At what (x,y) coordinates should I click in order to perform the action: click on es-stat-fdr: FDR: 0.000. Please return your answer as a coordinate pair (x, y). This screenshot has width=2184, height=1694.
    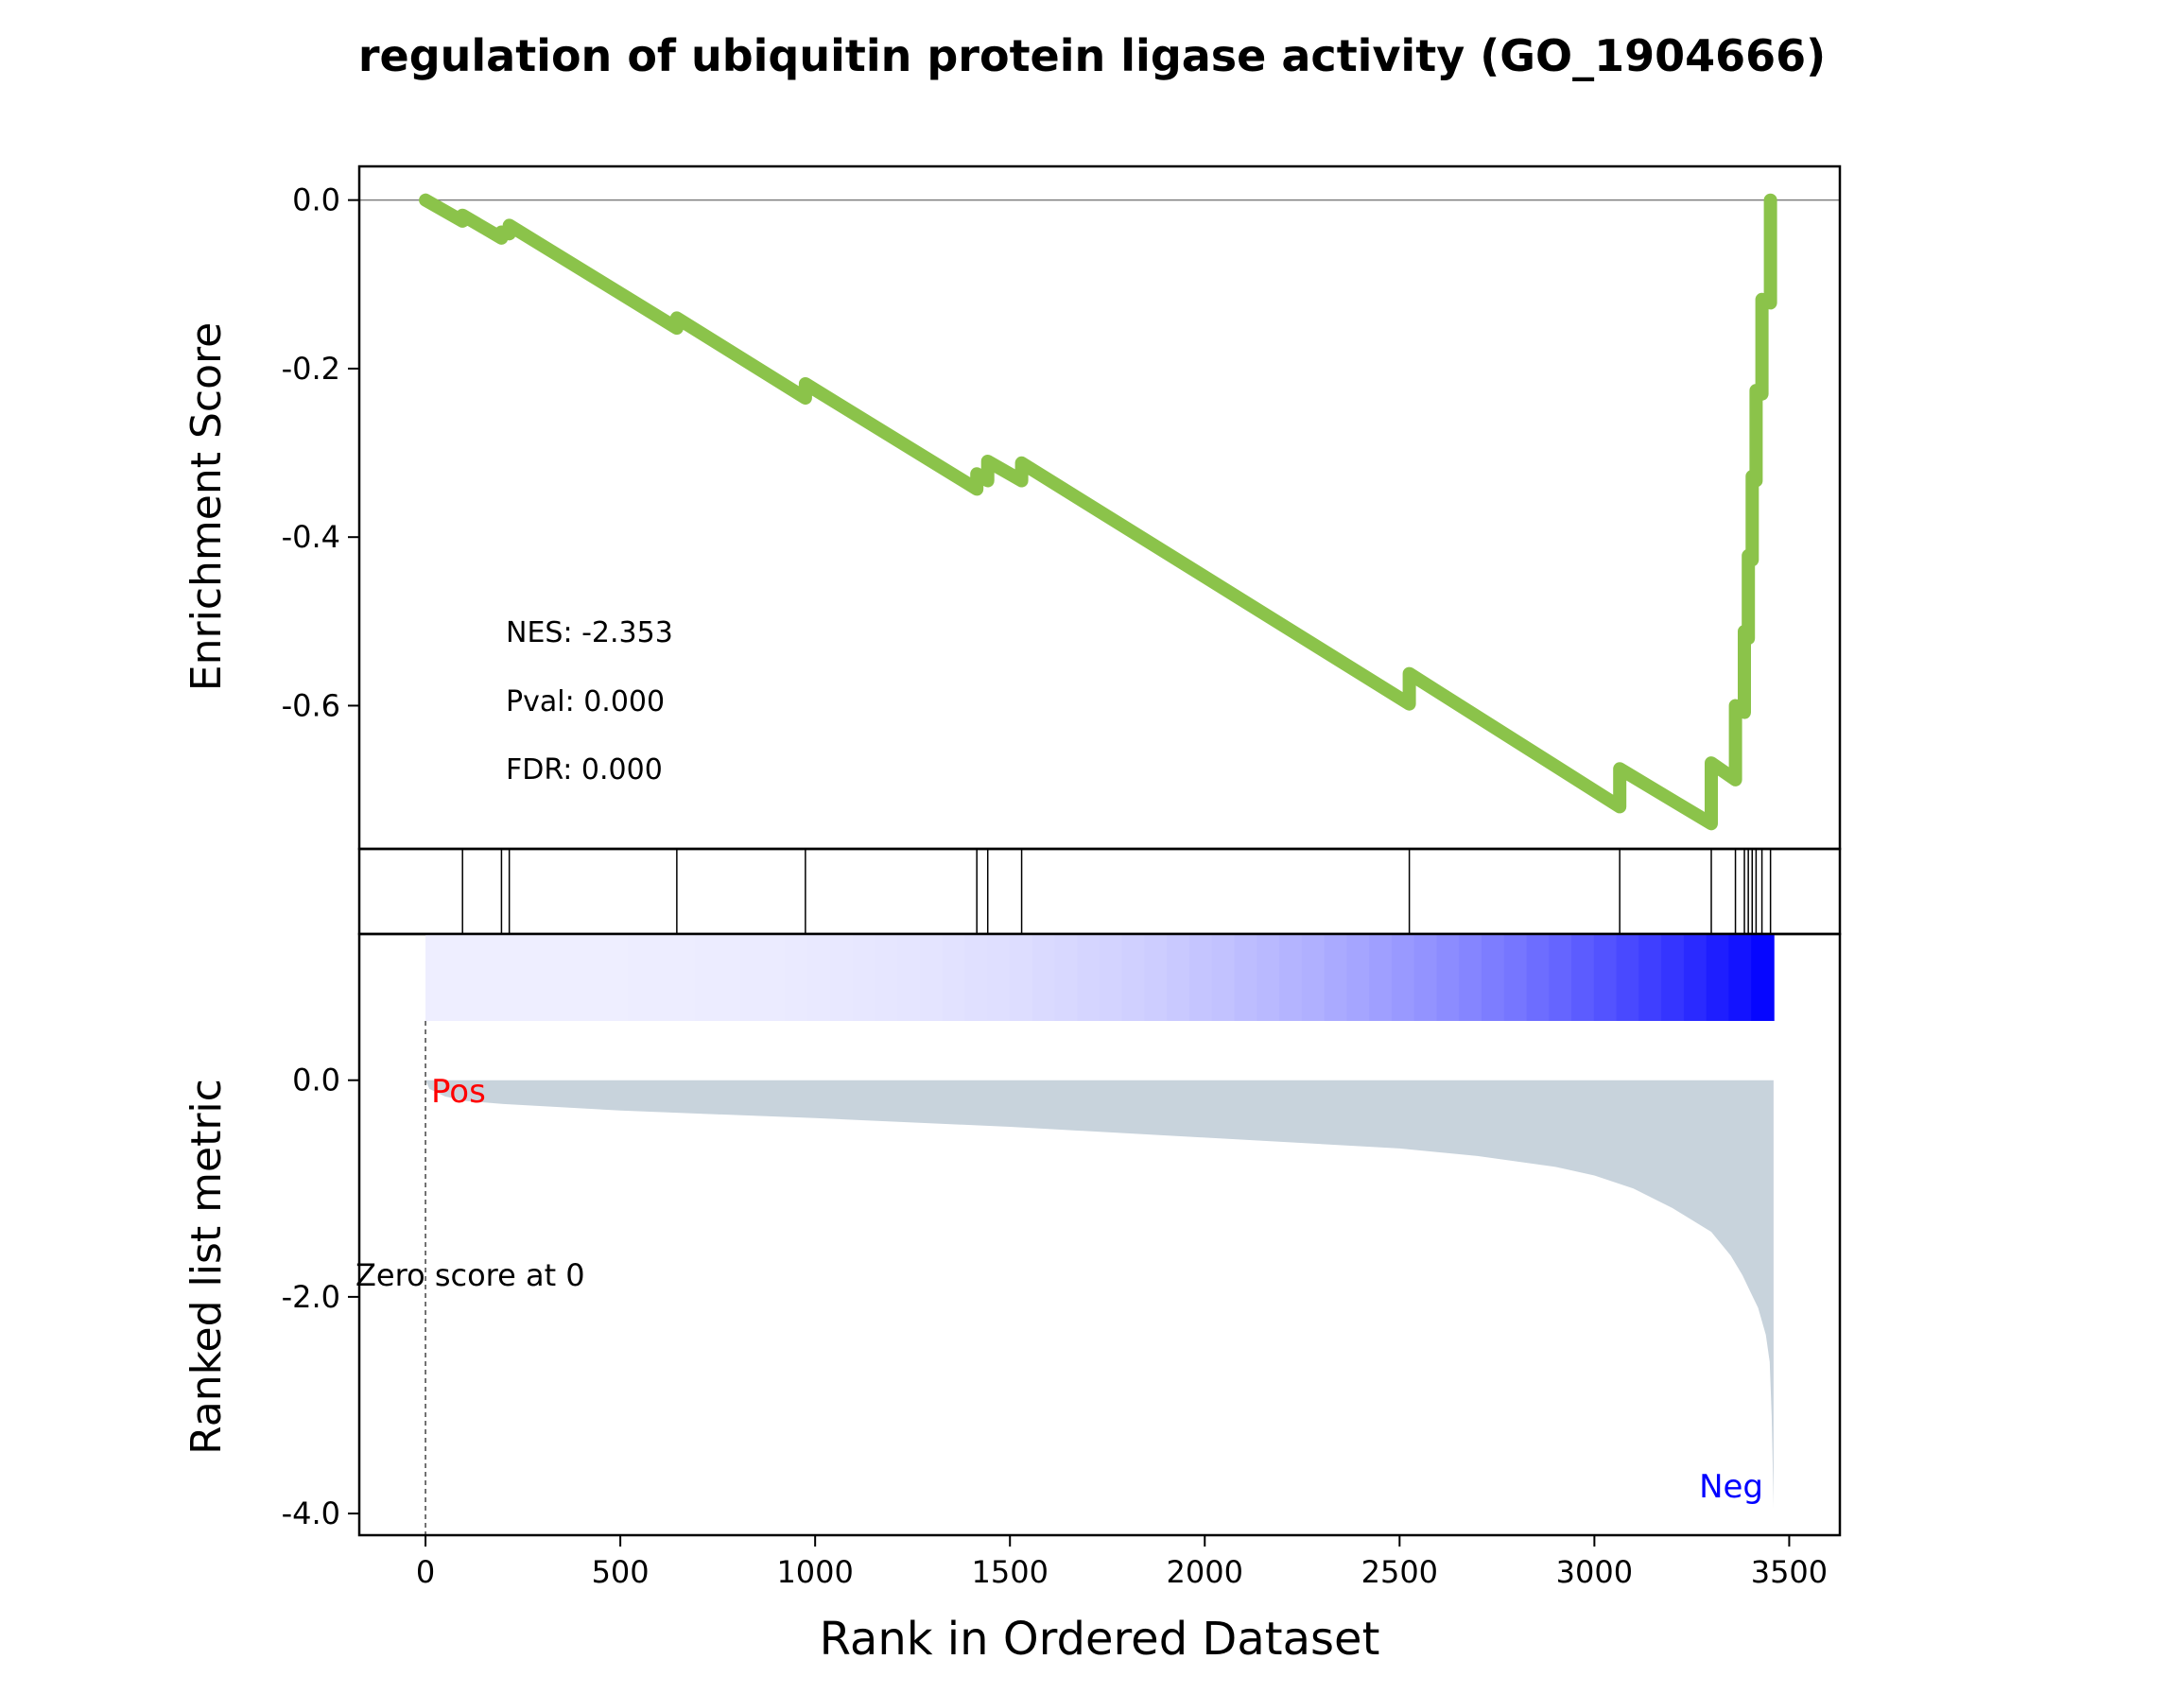
    Looking at the image, I should click on (584, 769).